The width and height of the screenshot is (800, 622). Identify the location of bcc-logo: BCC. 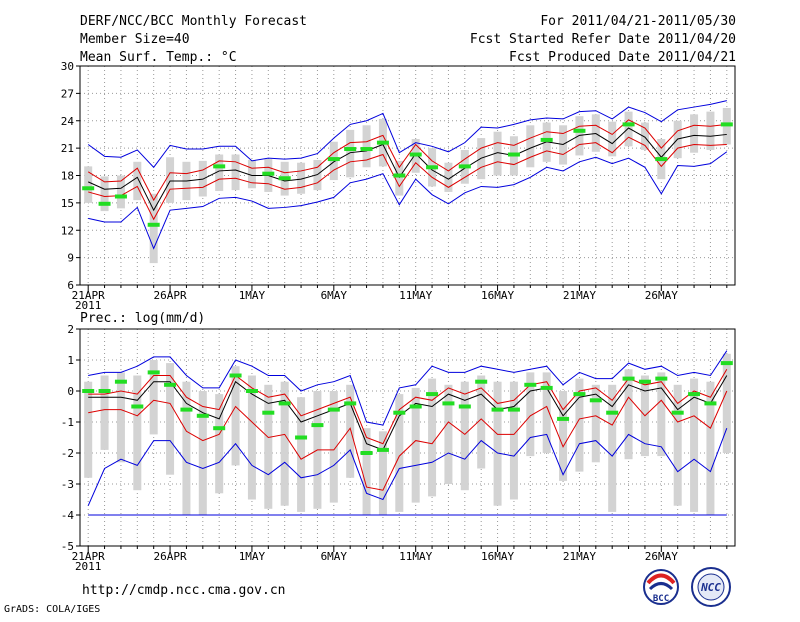
(661, 587).